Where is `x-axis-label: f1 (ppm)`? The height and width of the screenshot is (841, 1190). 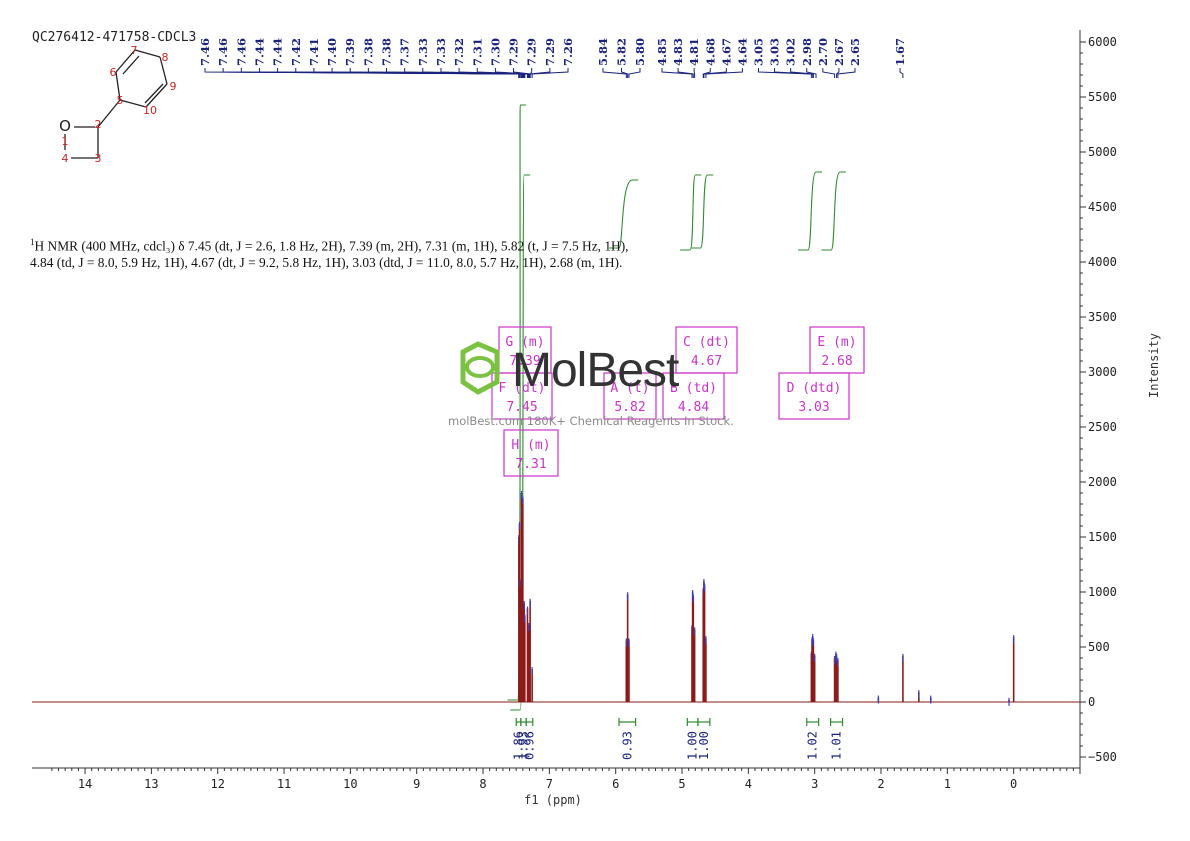
x-axis-label: f1 (ppm) is located at coordinates (553, 800).